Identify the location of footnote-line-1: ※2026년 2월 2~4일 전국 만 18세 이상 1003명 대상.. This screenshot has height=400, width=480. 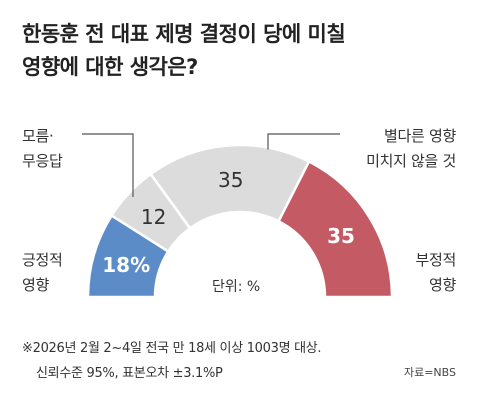
(172, 348).